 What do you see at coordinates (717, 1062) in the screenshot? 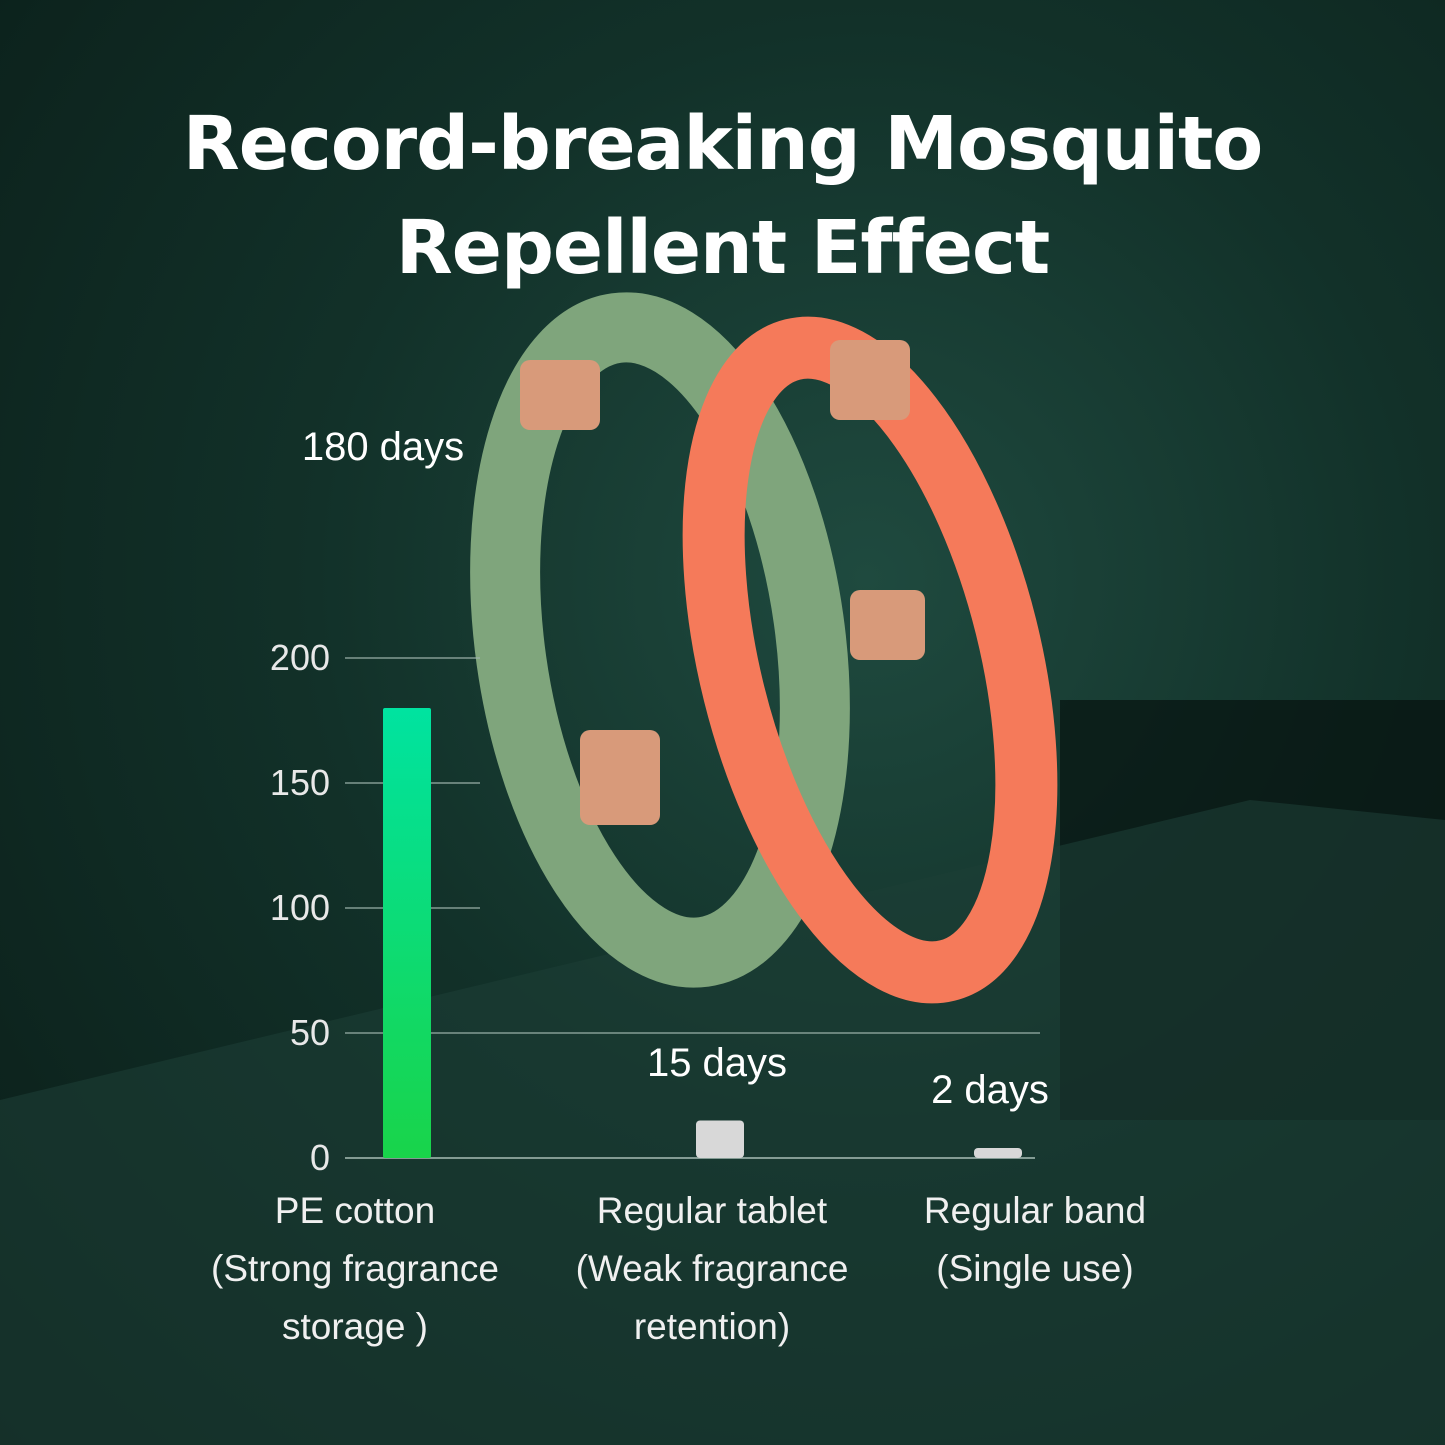
I see `data-label: 15 days` at bounding box center [717, 1062].